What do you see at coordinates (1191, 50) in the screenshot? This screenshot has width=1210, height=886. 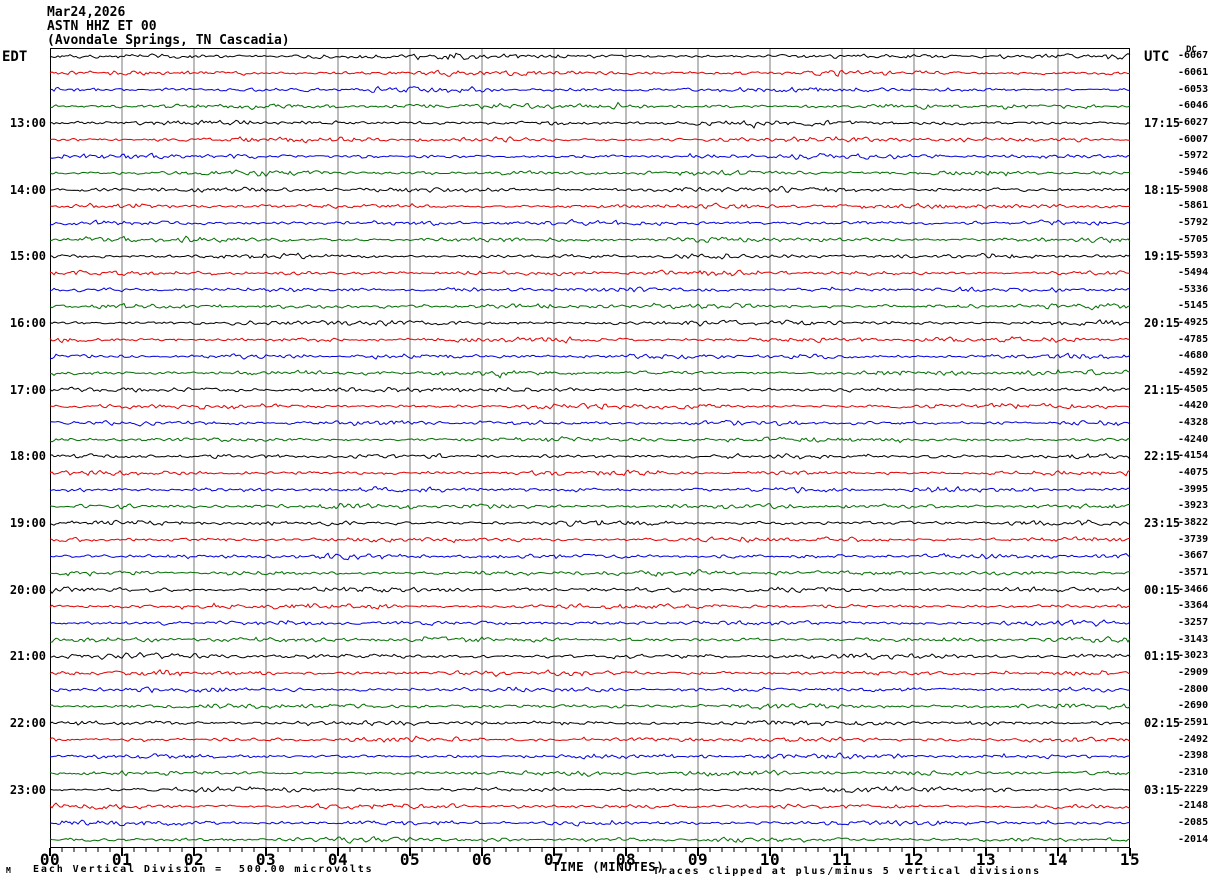 I see `dc-offset-header: DC` at bounding box center [1191, 50].